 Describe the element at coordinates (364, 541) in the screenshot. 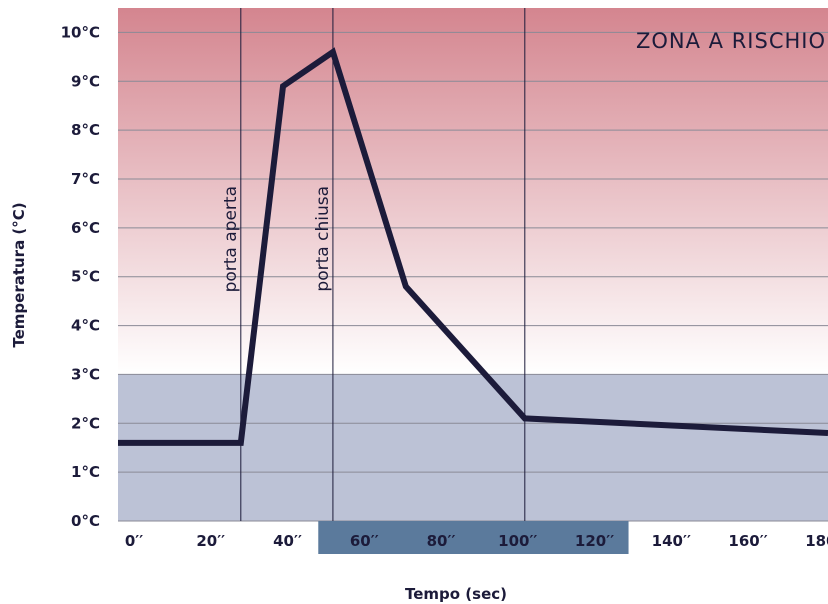

I see `x-tick-label-3: 60′′` at that location.